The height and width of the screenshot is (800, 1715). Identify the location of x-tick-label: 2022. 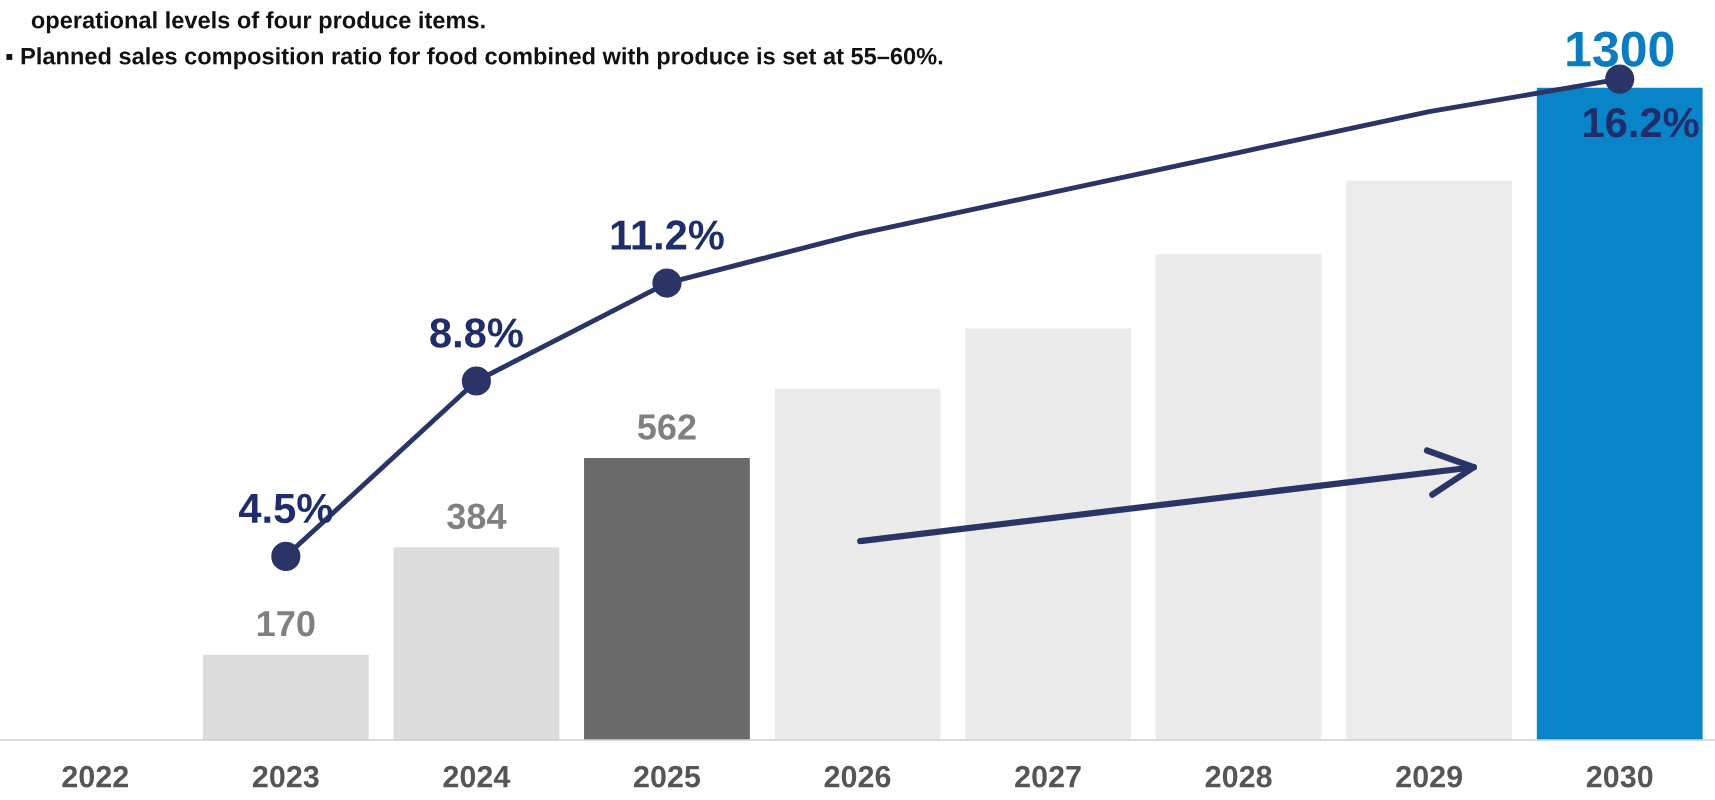
(95, 776).